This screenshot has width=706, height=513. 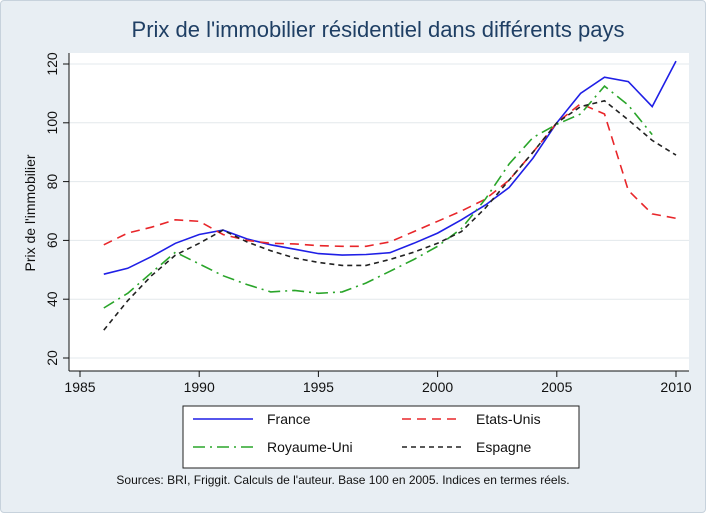 What do you see at coordinates (508, 419) in the screenshot?
I see `legend-label-etats-unis: Etats-Unis` at bounding box center [508, 419].